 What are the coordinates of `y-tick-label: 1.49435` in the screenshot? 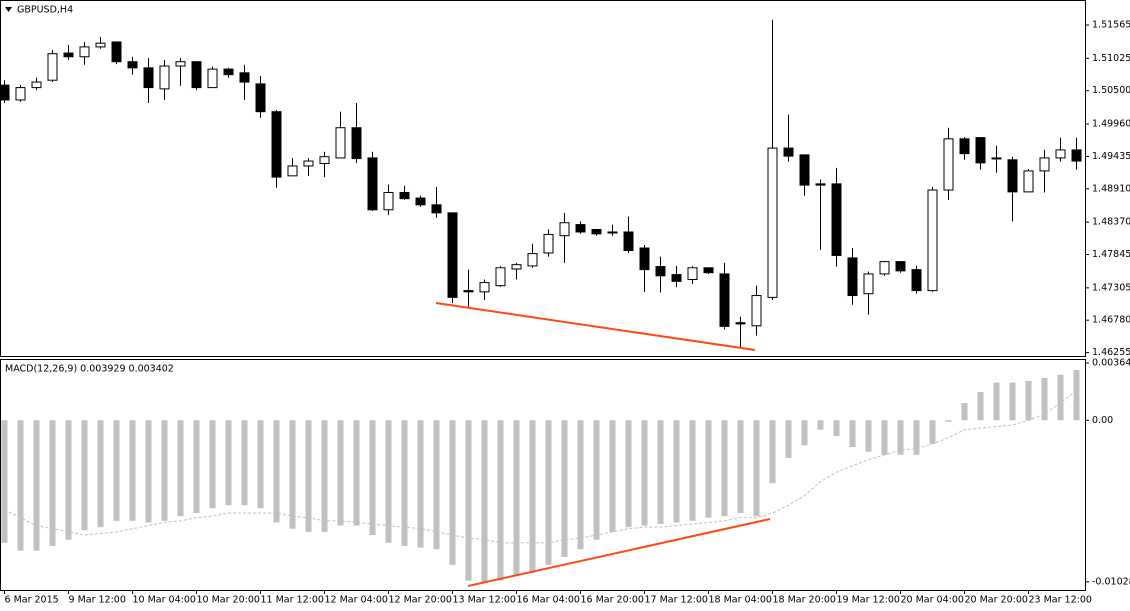 It's located at (1111, 156).